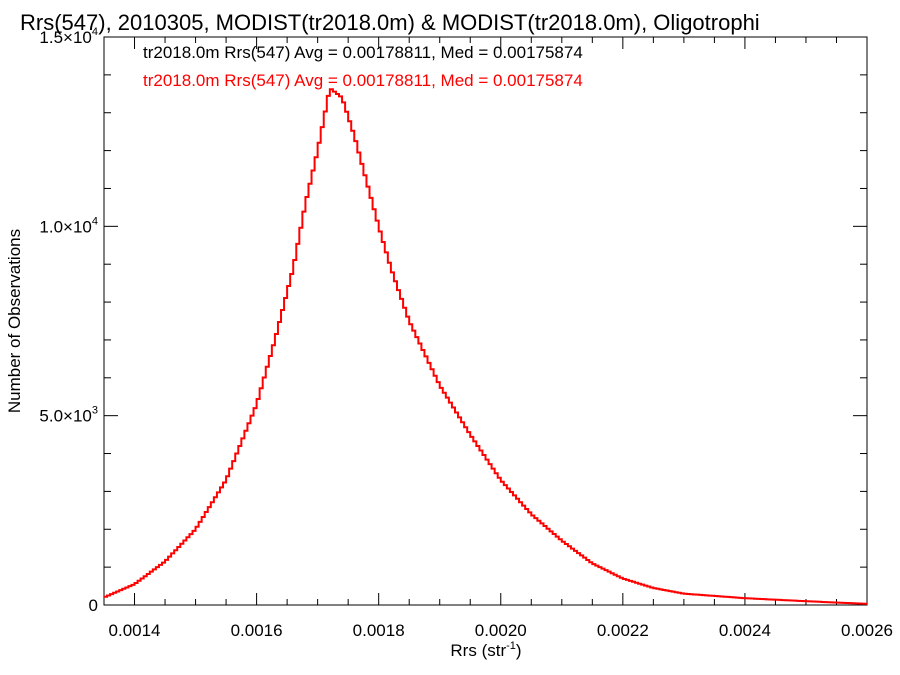 This screenshot has height=675, width=900. What do you see at coordinates (14, 321) in the screenshot?
I see `y-axis-title: Number of Observations` at bounding box center [14, 321].